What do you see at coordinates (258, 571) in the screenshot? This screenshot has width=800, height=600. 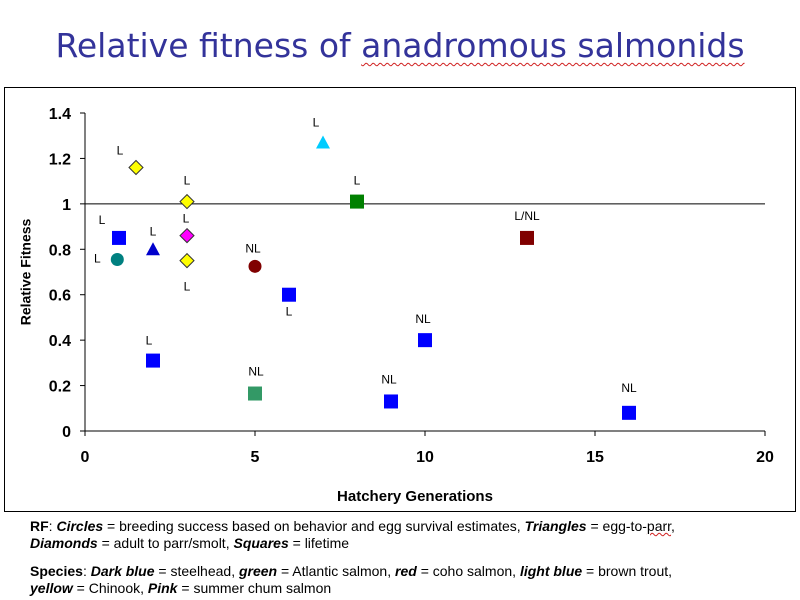 I see `species-green: green` at bounding box center [258, 571].